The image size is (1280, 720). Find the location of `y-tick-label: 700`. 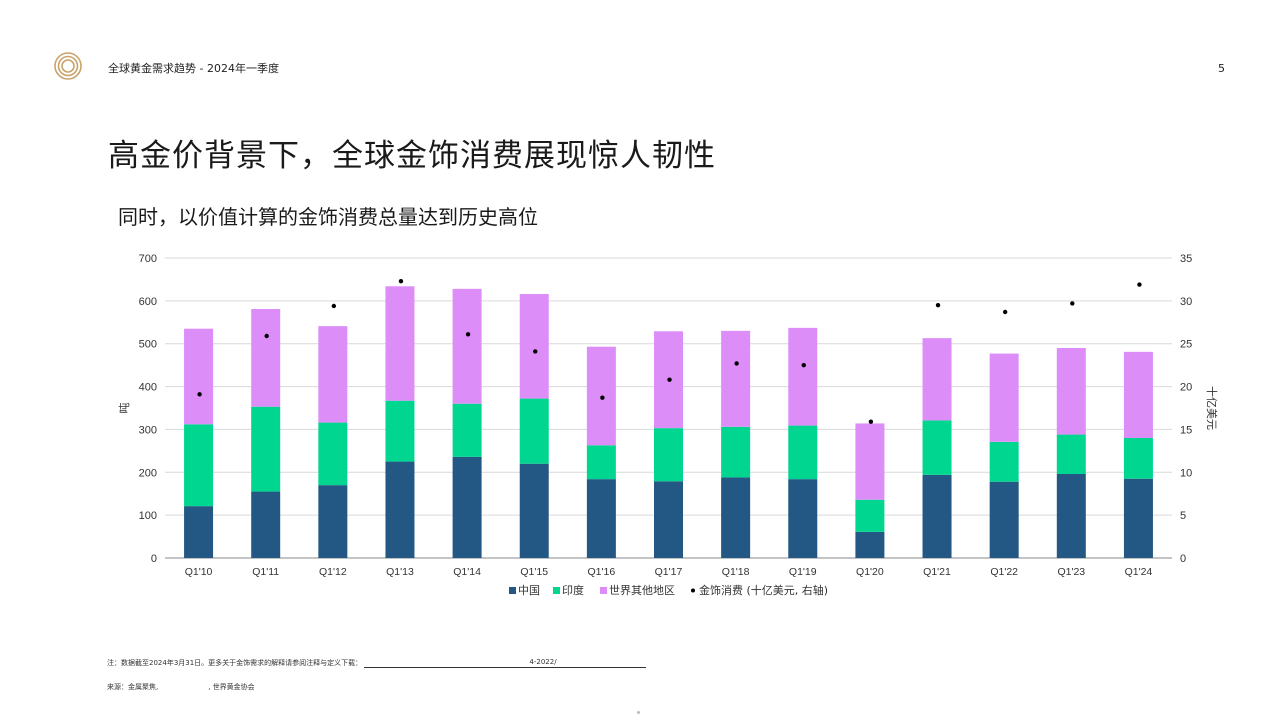

y-tick-label: 700 is located at coordinates (148, 259).